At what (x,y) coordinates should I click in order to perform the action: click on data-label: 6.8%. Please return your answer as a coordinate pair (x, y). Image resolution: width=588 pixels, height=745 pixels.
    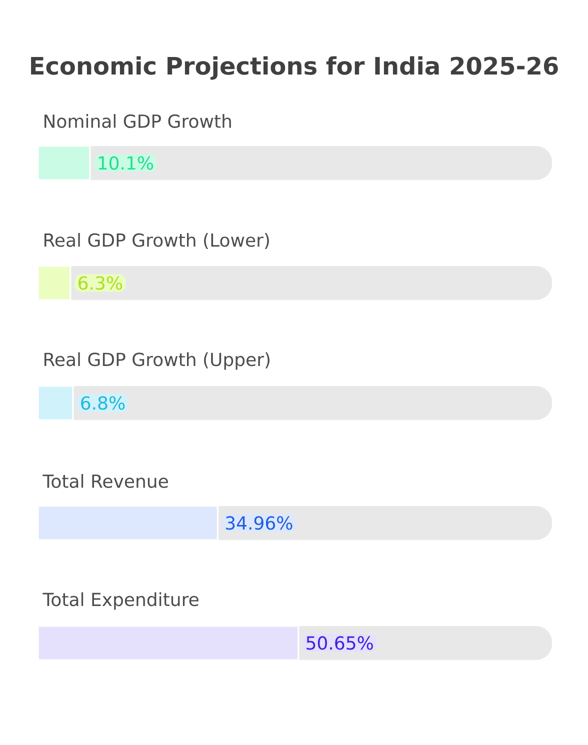
    Looking at the image, I should click on (103, 403).